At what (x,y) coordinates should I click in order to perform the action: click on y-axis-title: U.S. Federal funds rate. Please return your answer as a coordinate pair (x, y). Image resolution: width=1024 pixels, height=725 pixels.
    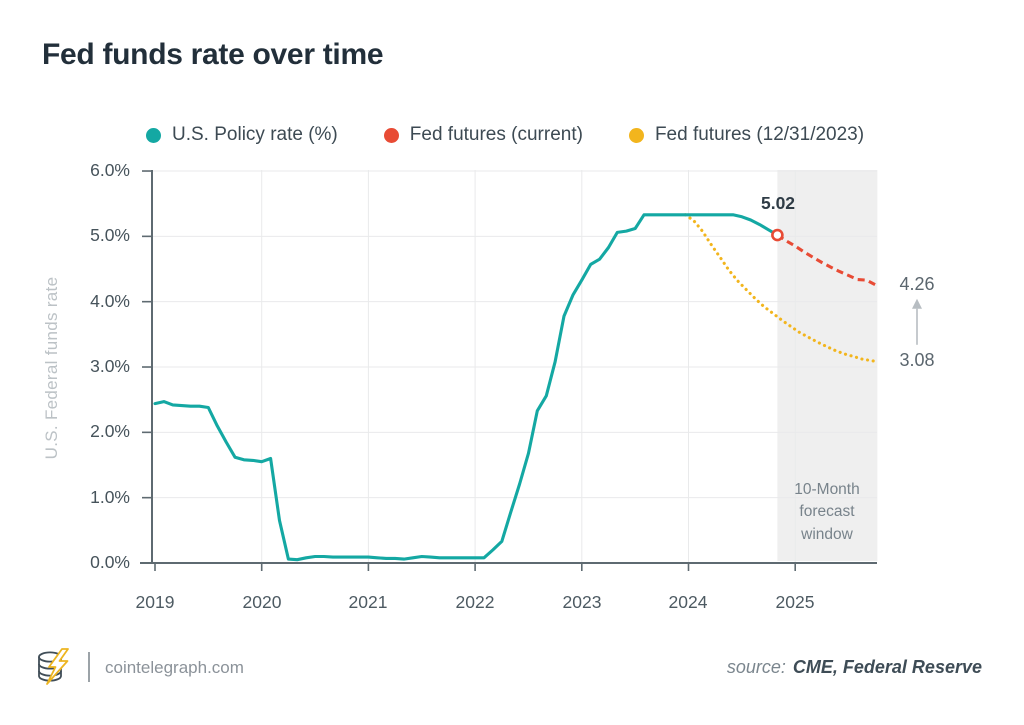
    Looking at the image, I should click on (51, 368).